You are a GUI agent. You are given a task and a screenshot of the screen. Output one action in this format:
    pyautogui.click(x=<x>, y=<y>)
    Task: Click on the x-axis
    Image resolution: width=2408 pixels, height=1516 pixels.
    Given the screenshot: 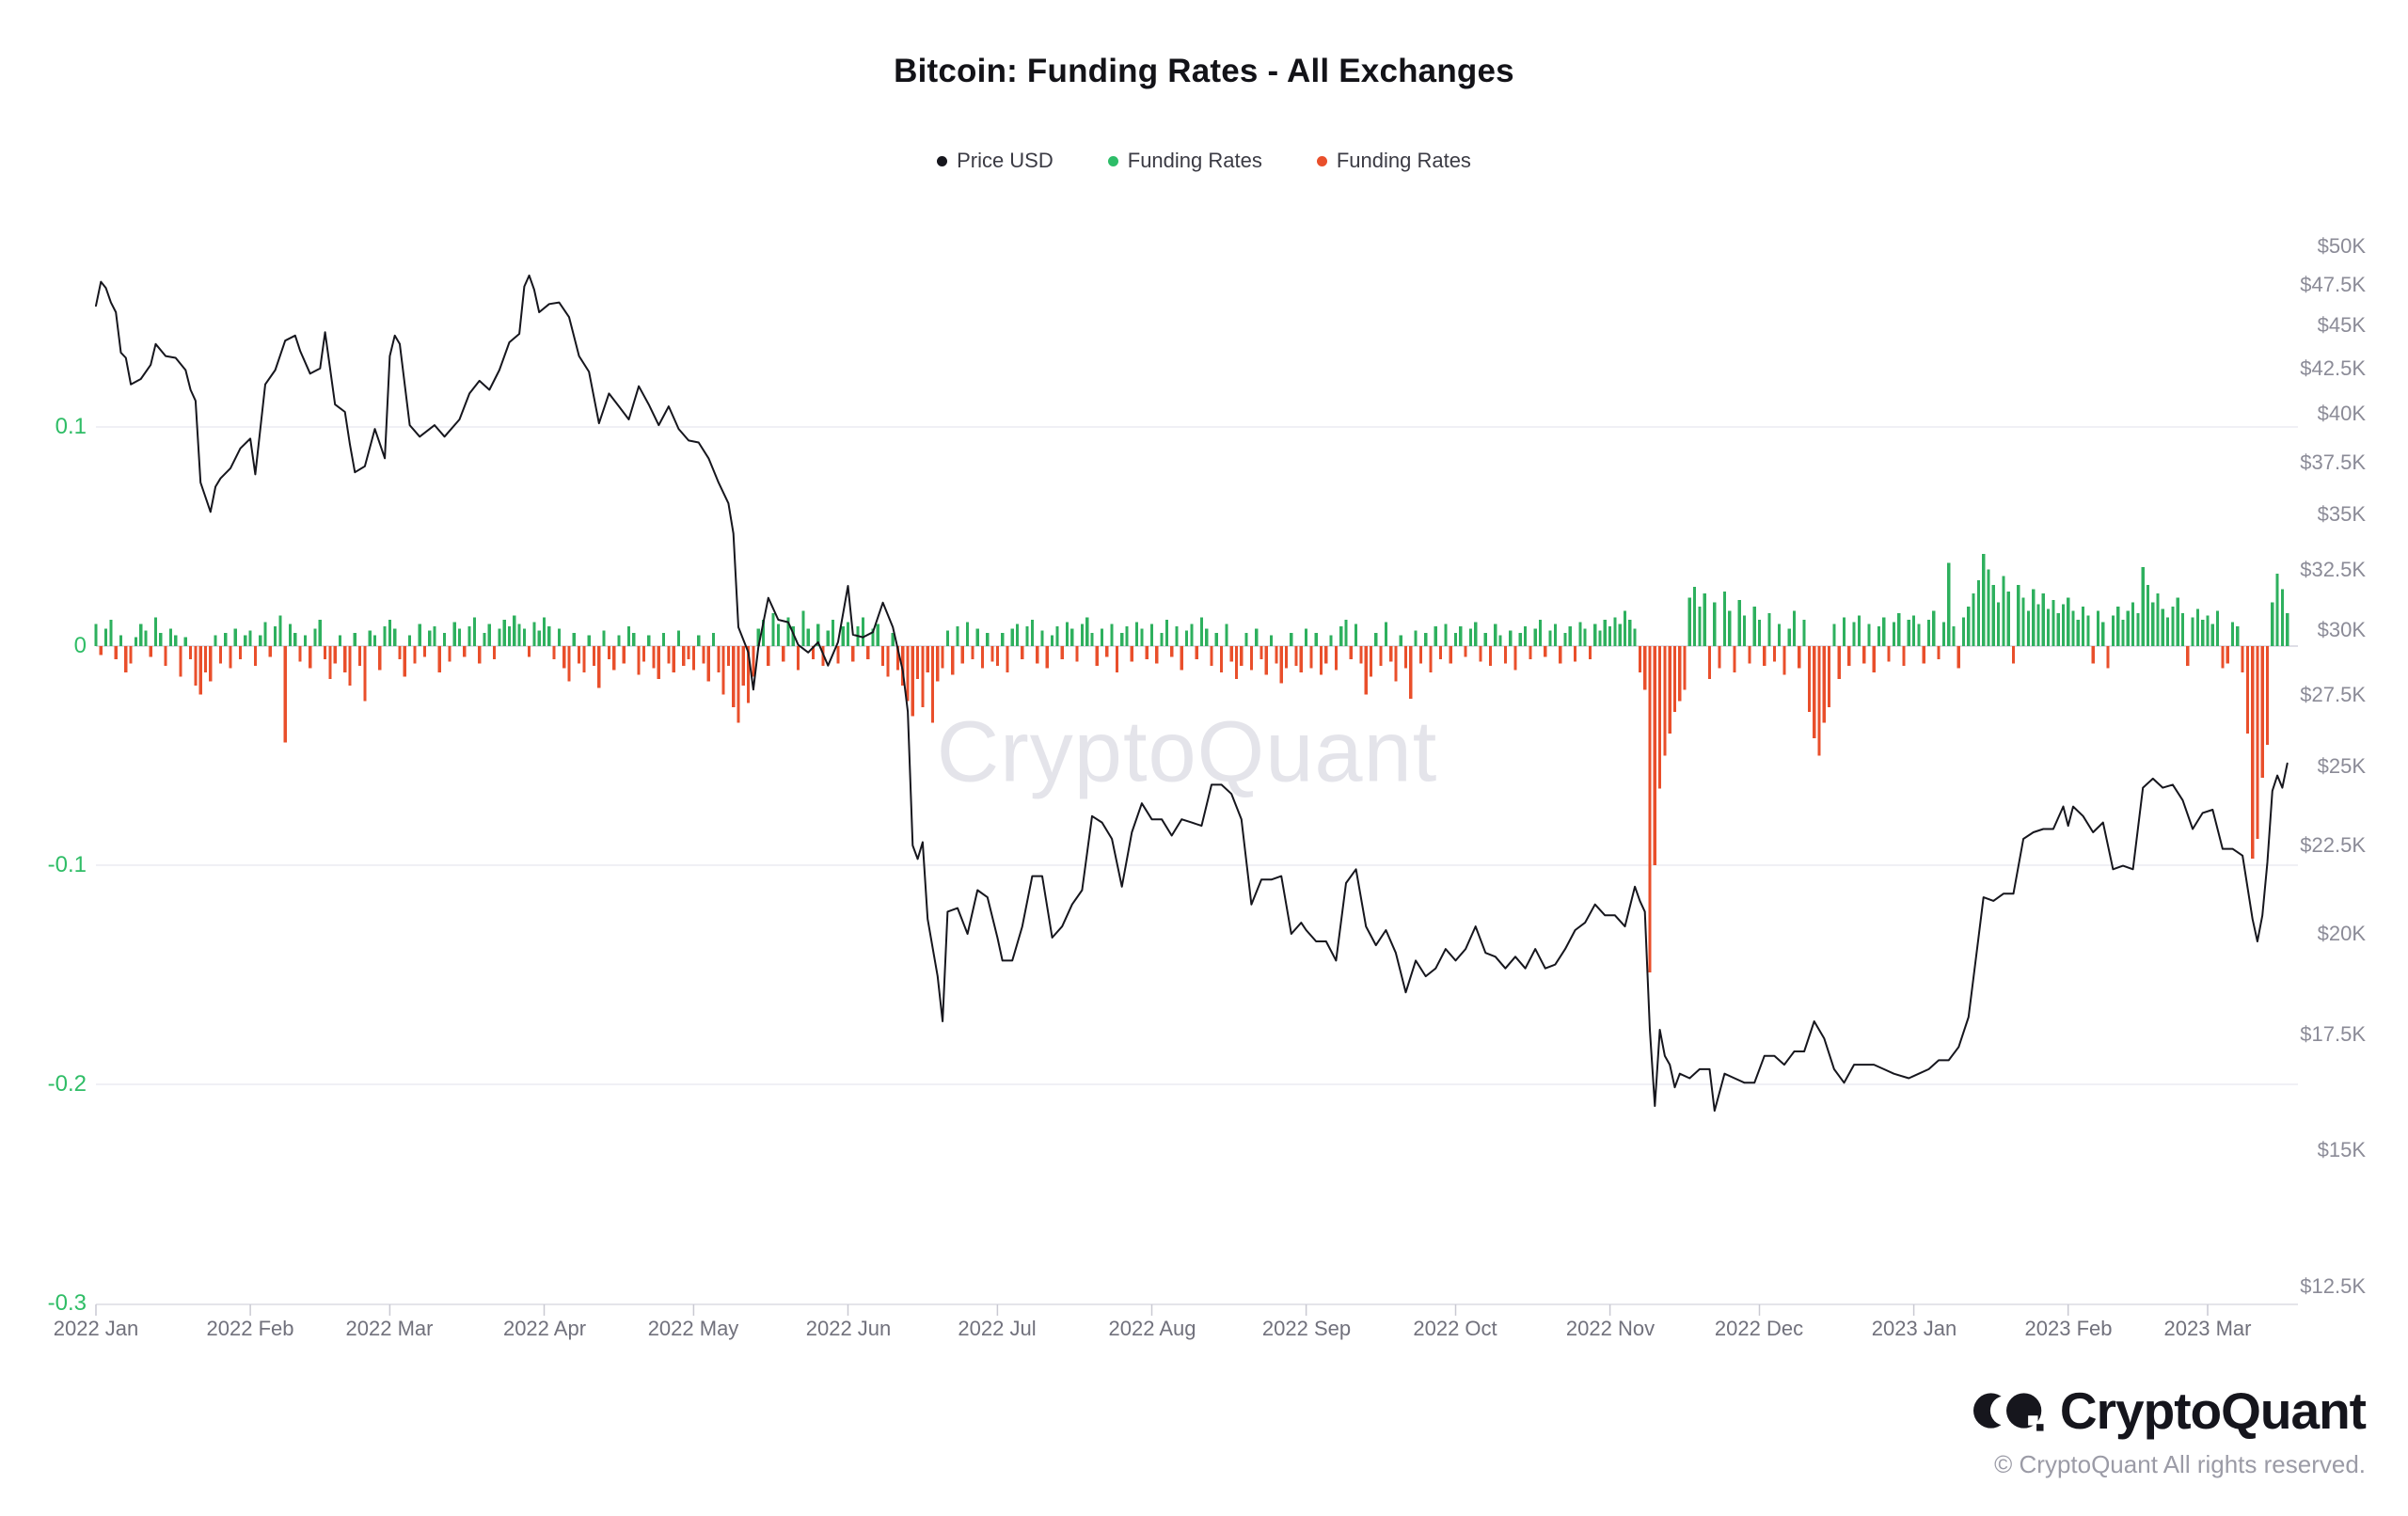 What is the action you would take?
    pyautogui.click(x=1196, y=1309)
    